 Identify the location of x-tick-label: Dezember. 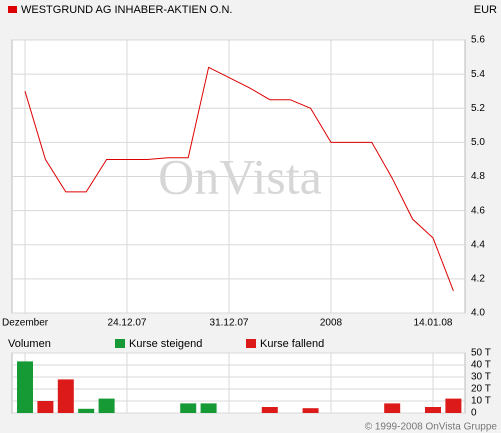
(25, 323).